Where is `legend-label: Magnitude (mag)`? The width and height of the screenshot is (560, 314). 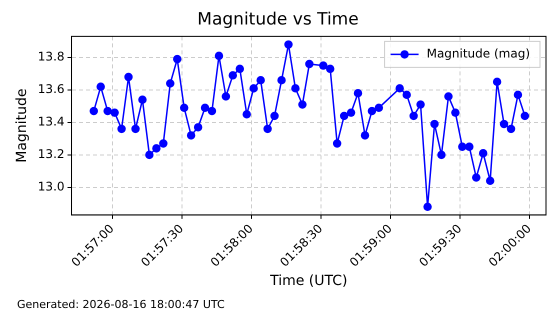 legend-label: Magnitude (mag) is located at coordinates (478, 53).